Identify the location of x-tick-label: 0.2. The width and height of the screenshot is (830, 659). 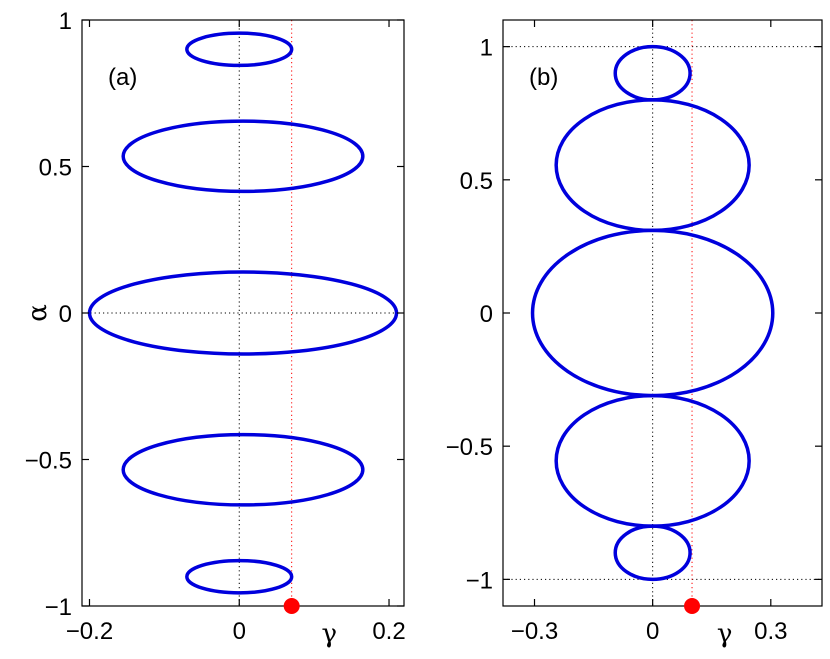
(388, 631).